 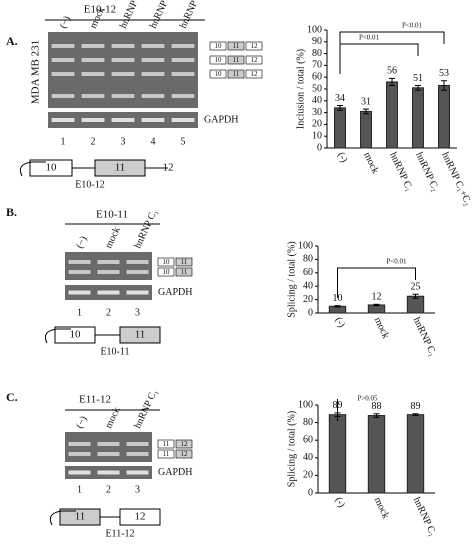 I want to click on construct-label: E10-11, so click(x=112, y=215).